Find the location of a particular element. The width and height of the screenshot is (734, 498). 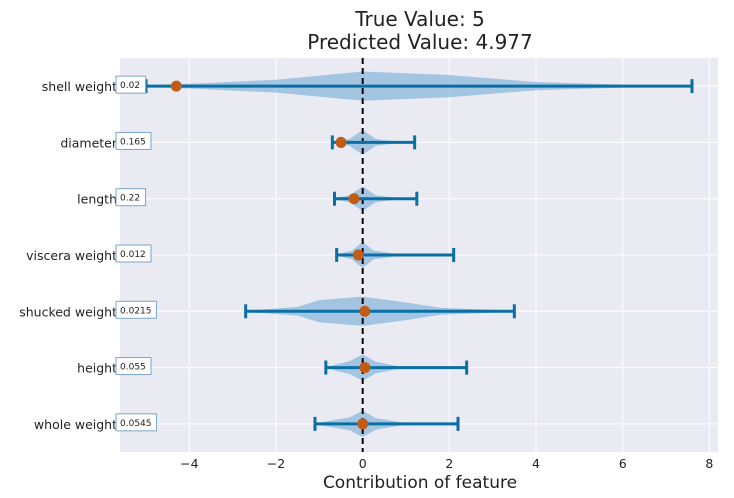

value-box-text: 0.02 is located at coordinates (130, 86).